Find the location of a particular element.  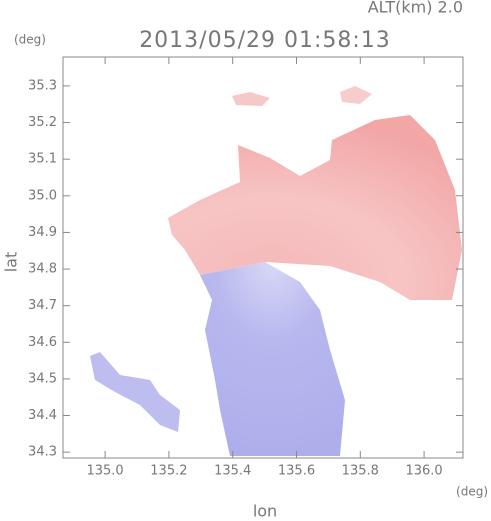

x-tick-label: 135.4 is located at coordinates (232, 471).